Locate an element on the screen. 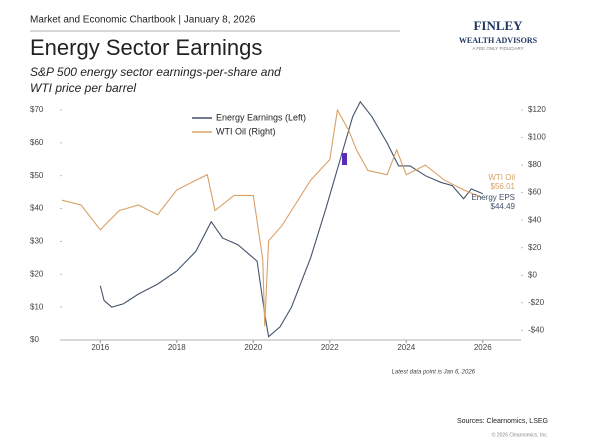 This screenshot has width=589, height=443. y2-tick-label: $0 is located at coordinates (532, 274).